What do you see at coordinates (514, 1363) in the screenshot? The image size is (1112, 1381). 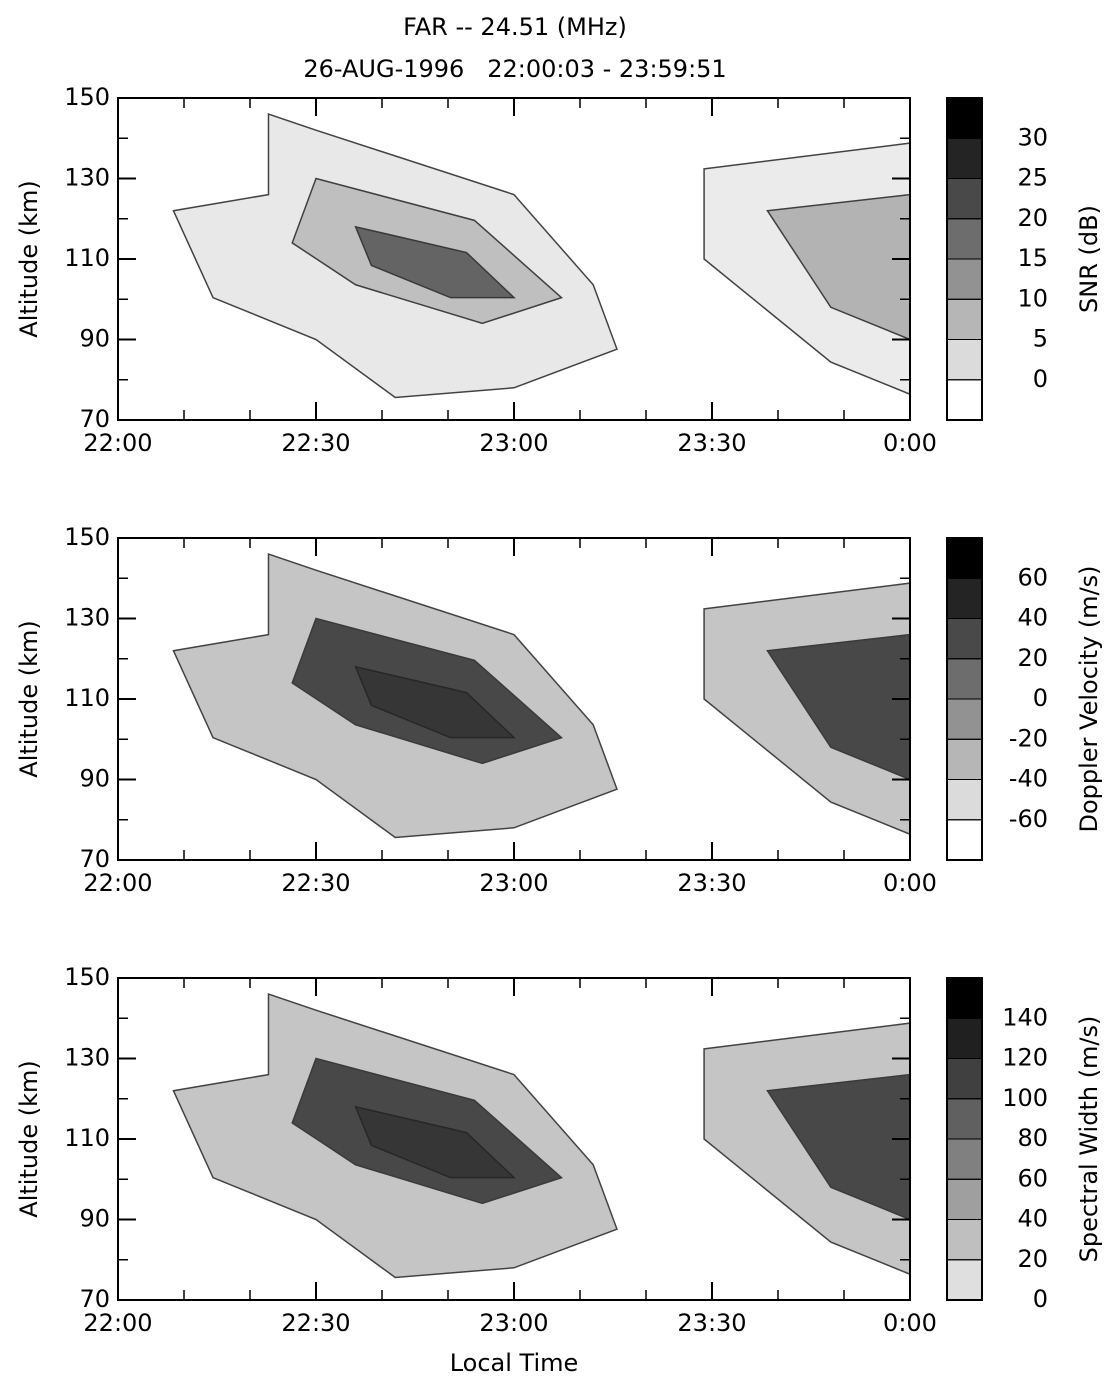 I see `x-axis-label: Local Time` at bounding box center [514, 1363].